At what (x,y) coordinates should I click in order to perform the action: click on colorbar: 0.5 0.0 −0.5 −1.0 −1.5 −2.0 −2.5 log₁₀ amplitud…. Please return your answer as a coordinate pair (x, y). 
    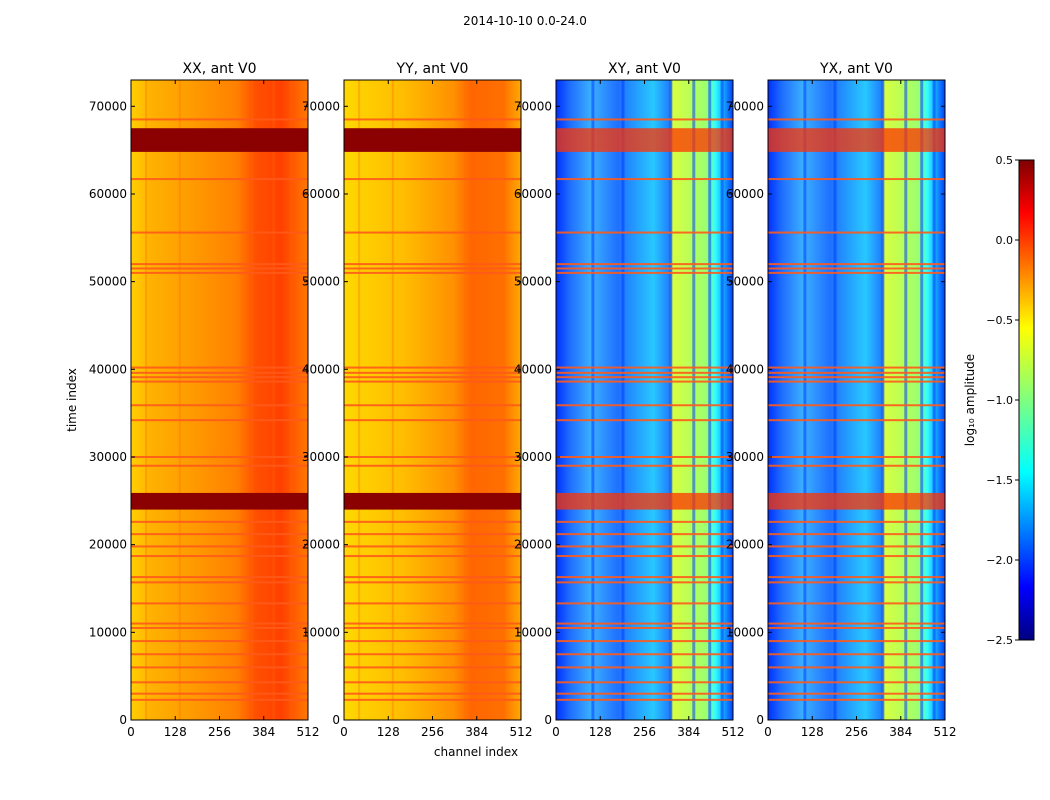
    Looking at the image, I should click on (999, 400).